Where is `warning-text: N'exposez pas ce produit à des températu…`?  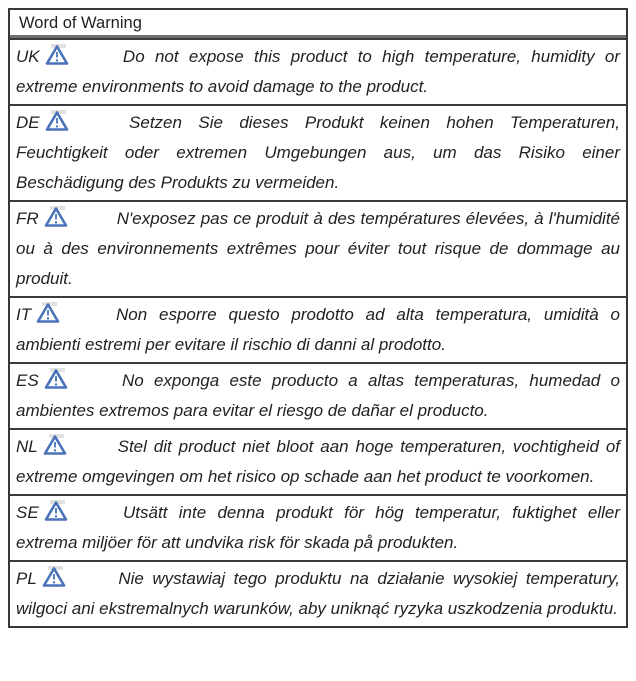
warning-text: N'exposez pas ce produit à des températu… is located at coordinates (318, 248).